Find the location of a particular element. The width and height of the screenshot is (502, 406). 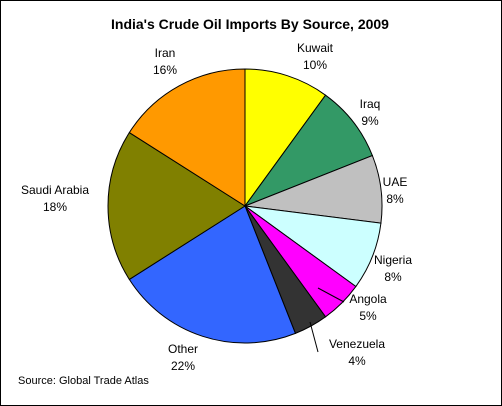

slice-label-kuwait: Kuwait is located at coordinates (315, 48).